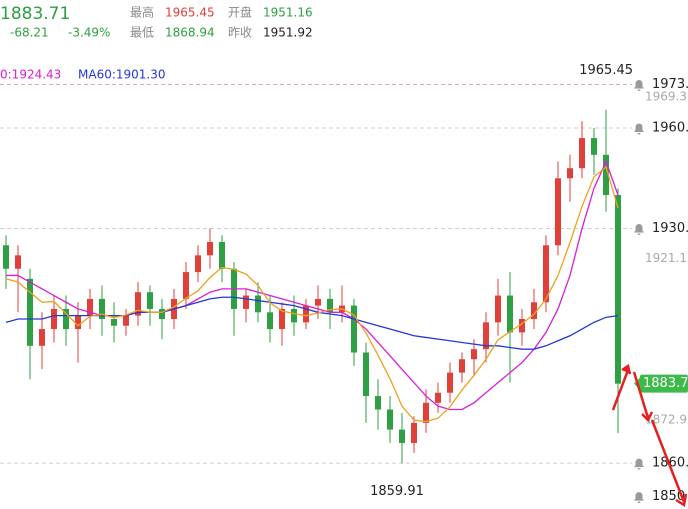  What do you see at coordinates (240, 33) in the screenshot?
I see `stat-label: 昨收` at bounding box center [240, 33].